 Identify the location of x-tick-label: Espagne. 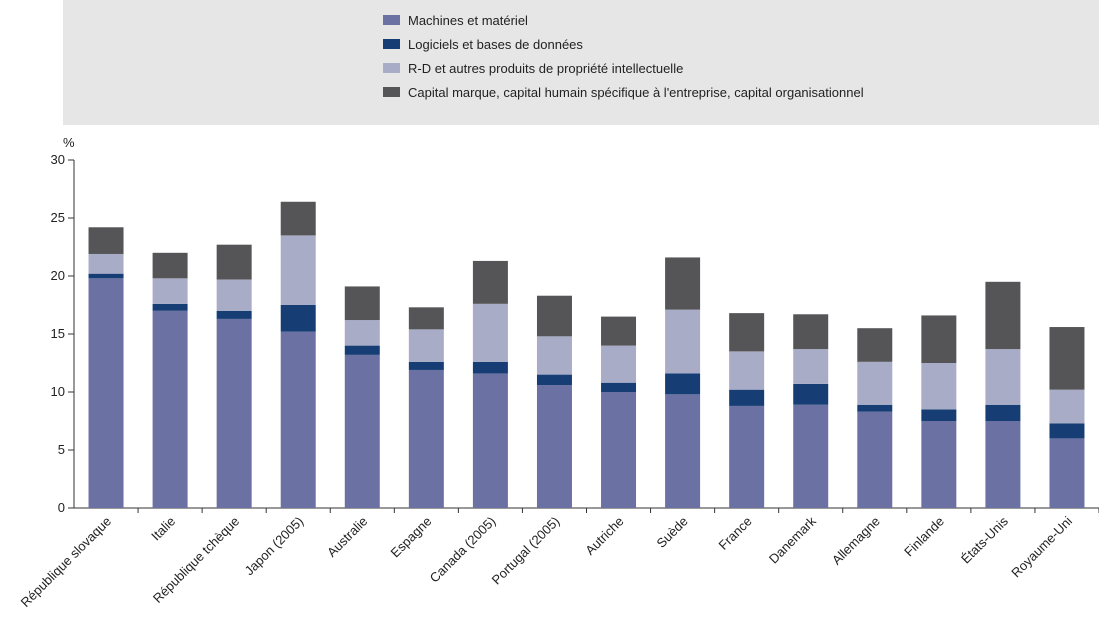
(411, 537).